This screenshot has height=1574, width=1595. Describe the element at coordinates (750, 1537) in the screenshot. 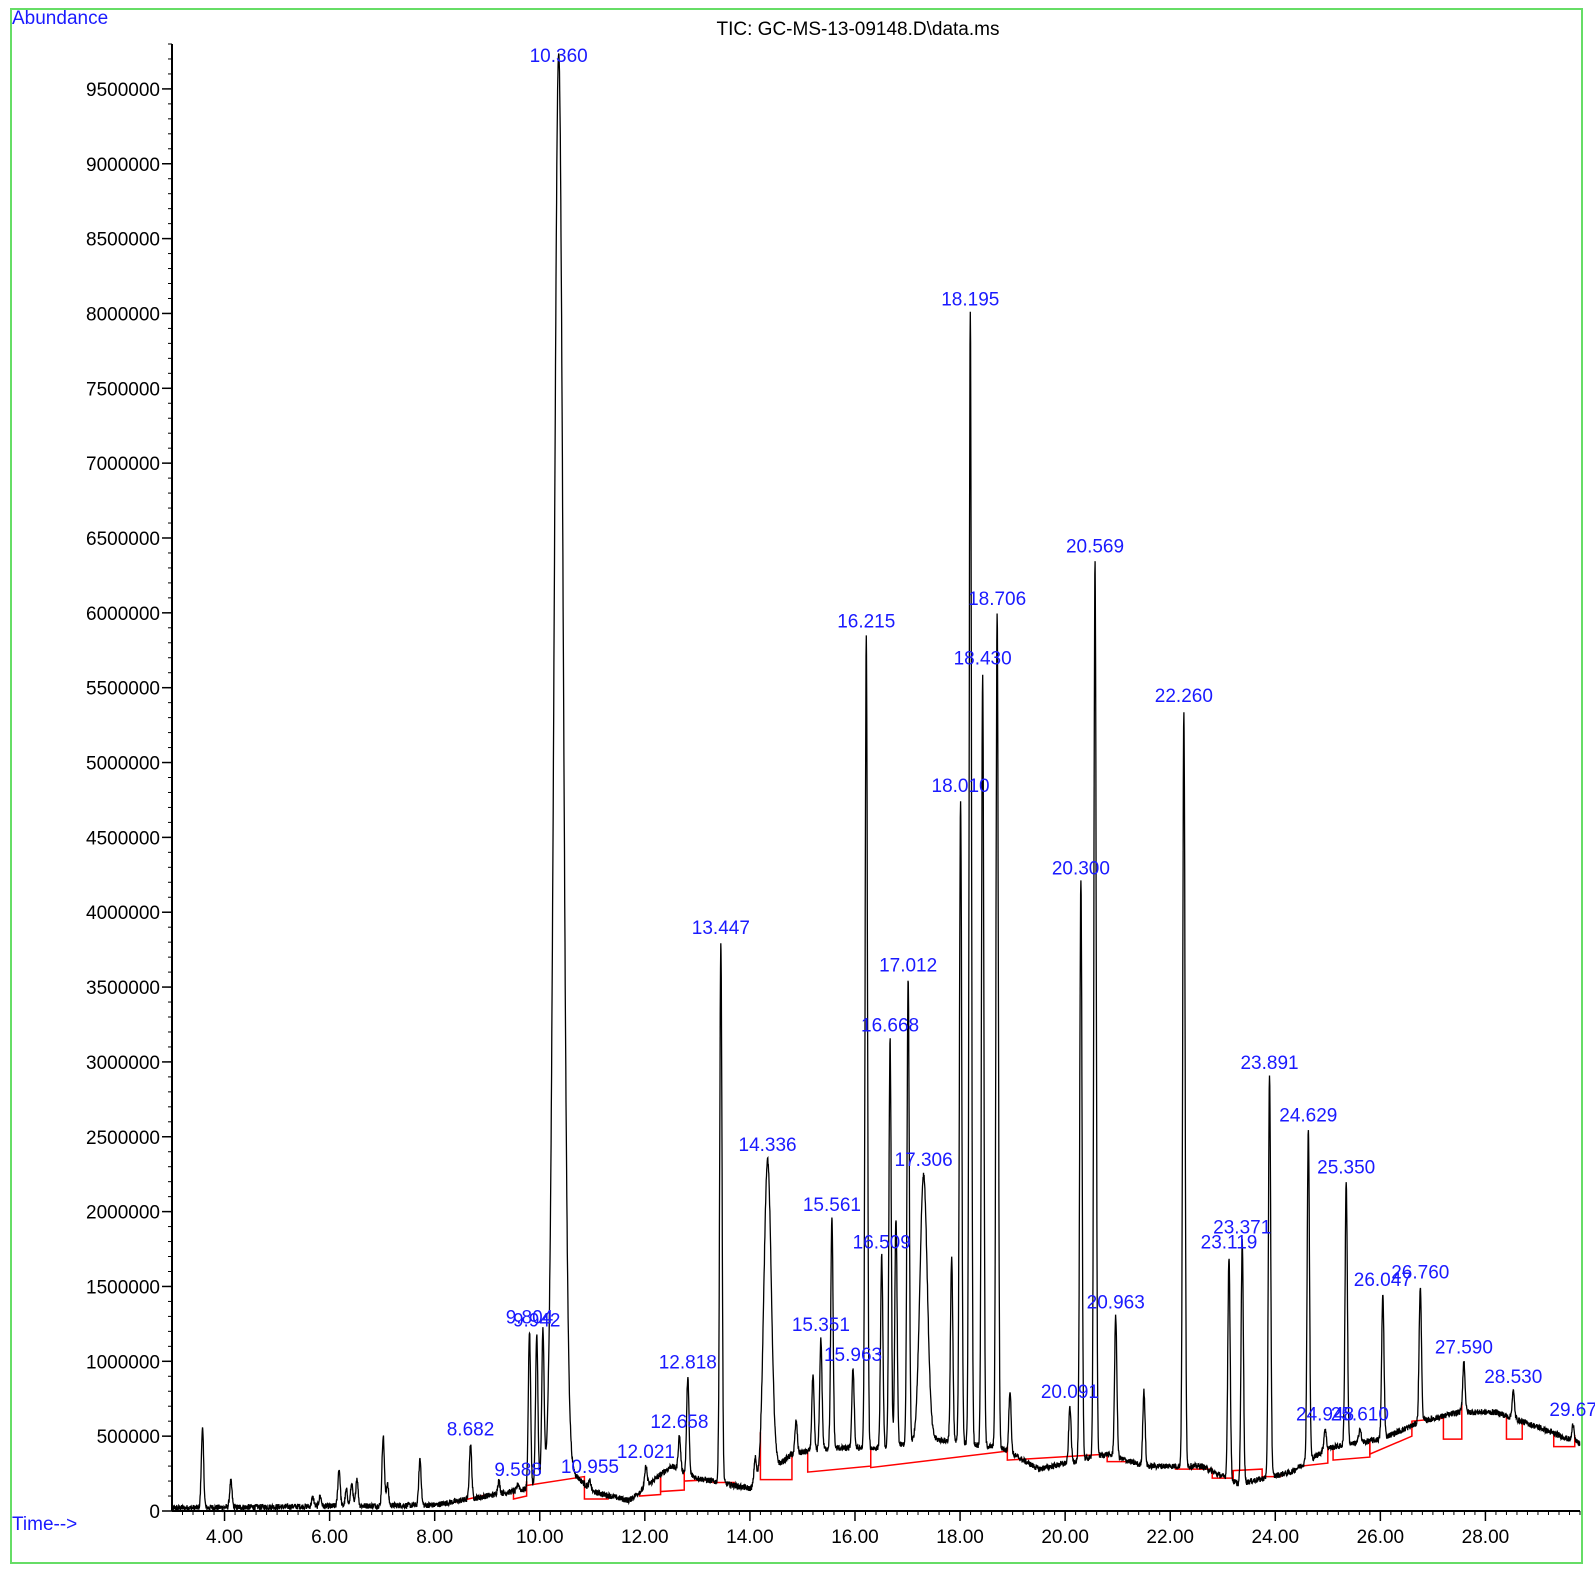

I see `x-tick-label: 14.00` at that location.